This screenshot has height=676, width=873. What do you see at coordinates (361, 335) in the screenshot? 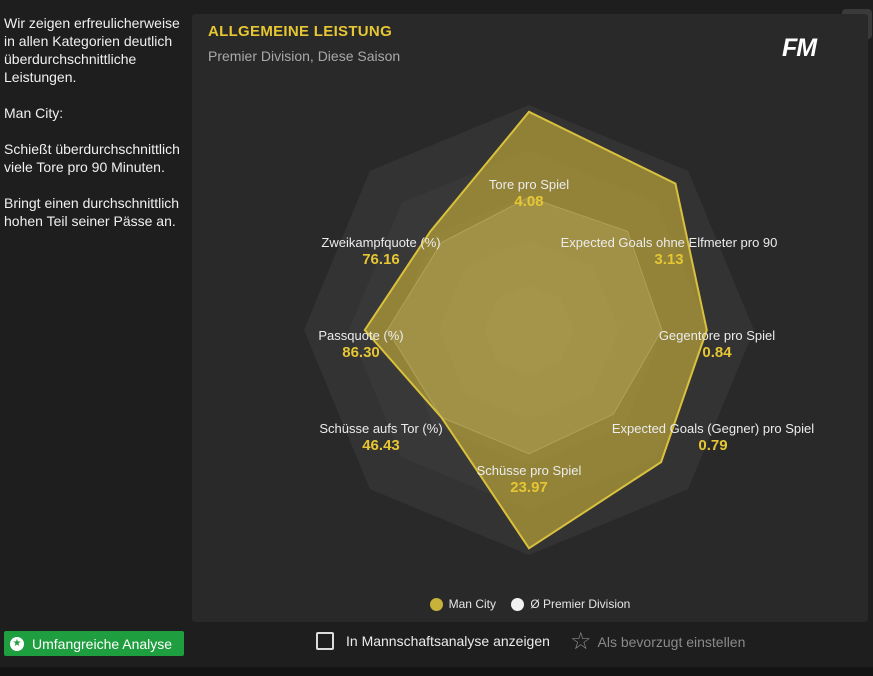
I see `radar-axis-name: Passquote (%)` at bounding box center [361, 335].